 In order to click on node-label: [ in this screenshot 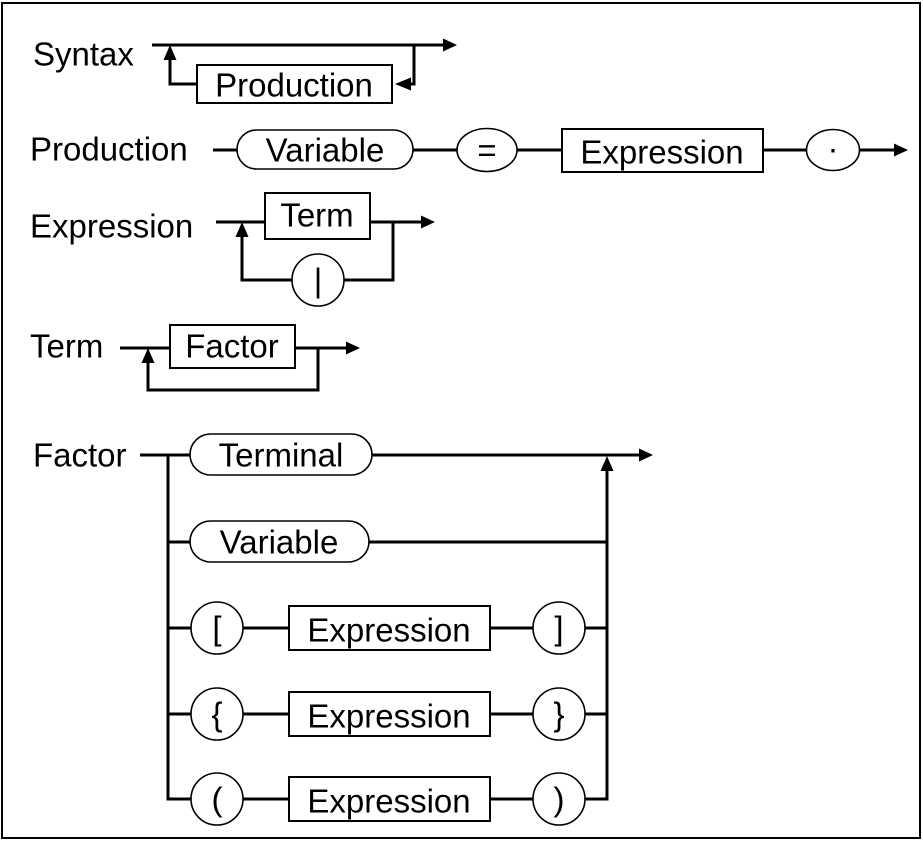, I will do `click(216, 628)`.